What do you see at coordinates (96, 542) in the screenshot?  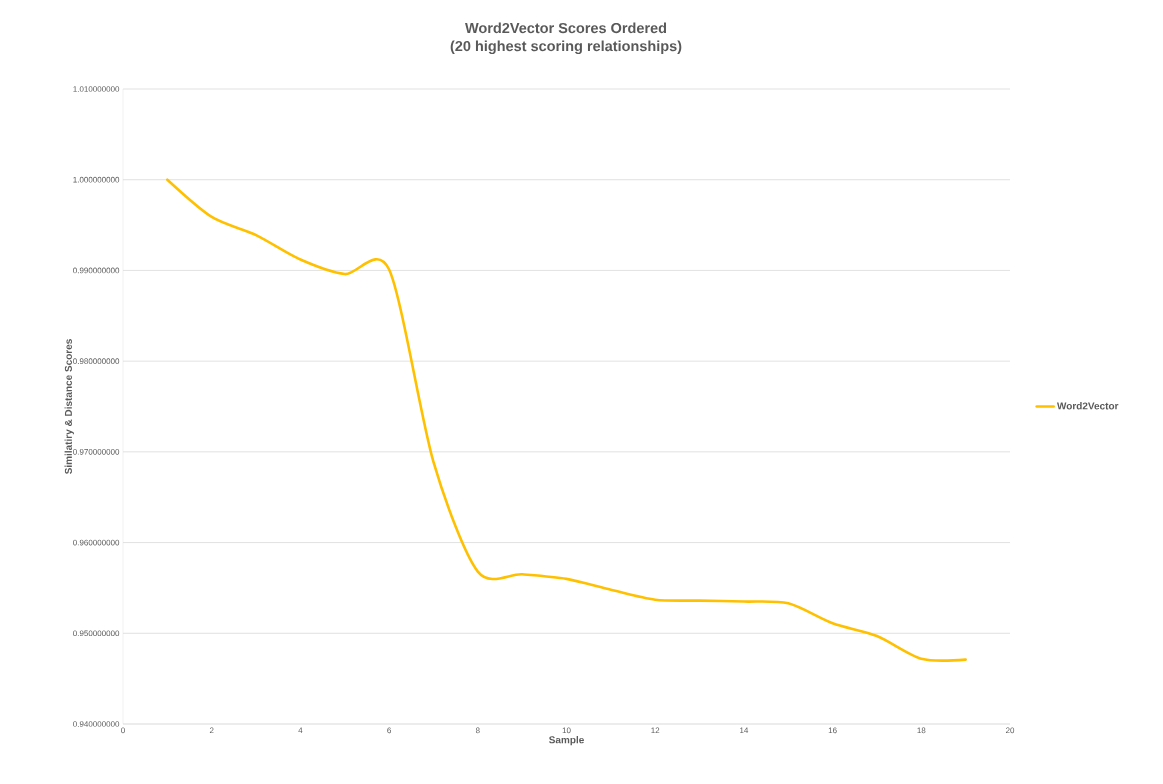 I see `y-tick-label: 0.960000000` at bounding box center [96, 542].